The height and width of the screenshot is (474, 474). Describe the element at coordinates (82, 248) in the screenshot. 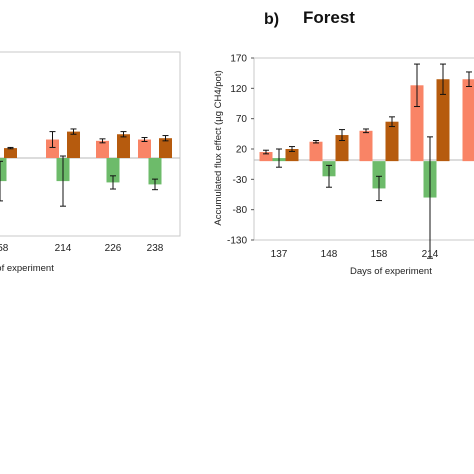

I see `panel-a-xticks: 158 214 226 238` at that location.